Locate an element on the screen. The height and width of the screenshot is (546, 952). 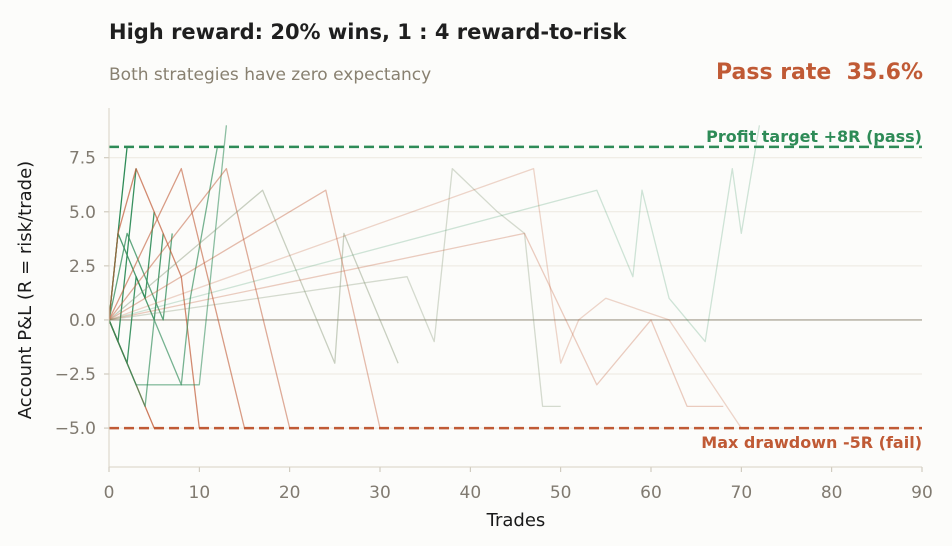
series-line-neutral is located at coordinates (254, 276).